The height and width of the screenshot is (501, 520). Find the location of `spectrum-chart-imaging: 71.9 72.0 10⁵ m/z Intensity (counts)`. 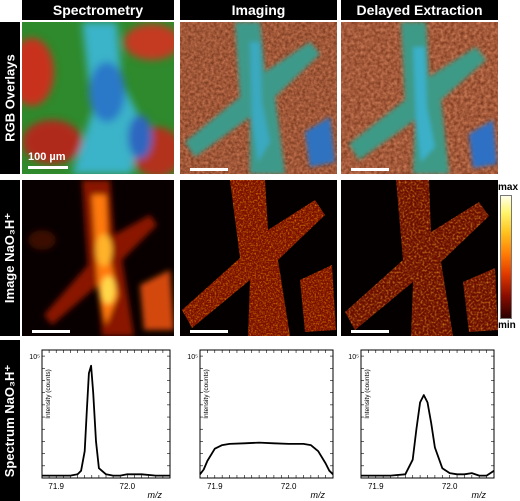

spectrum-chart-imaging: 71.9 72.0 10⁵ m/z Intensity (counts) is located at coordinates (258, 420).